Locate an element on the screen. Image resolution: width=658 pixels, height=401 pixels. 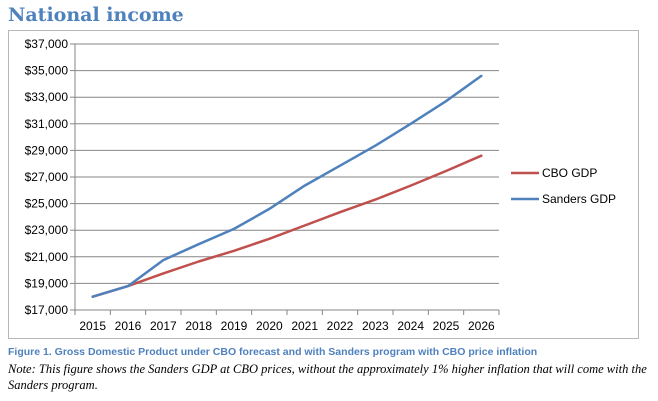
x-tick-label: 2021 is located at coordinates (304, 326).